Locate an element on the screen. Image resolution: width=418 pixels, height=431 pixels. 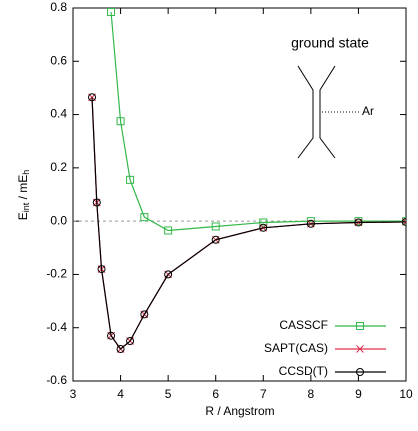
y-tick-label: 0.8 is located at coordinates (58, 7).